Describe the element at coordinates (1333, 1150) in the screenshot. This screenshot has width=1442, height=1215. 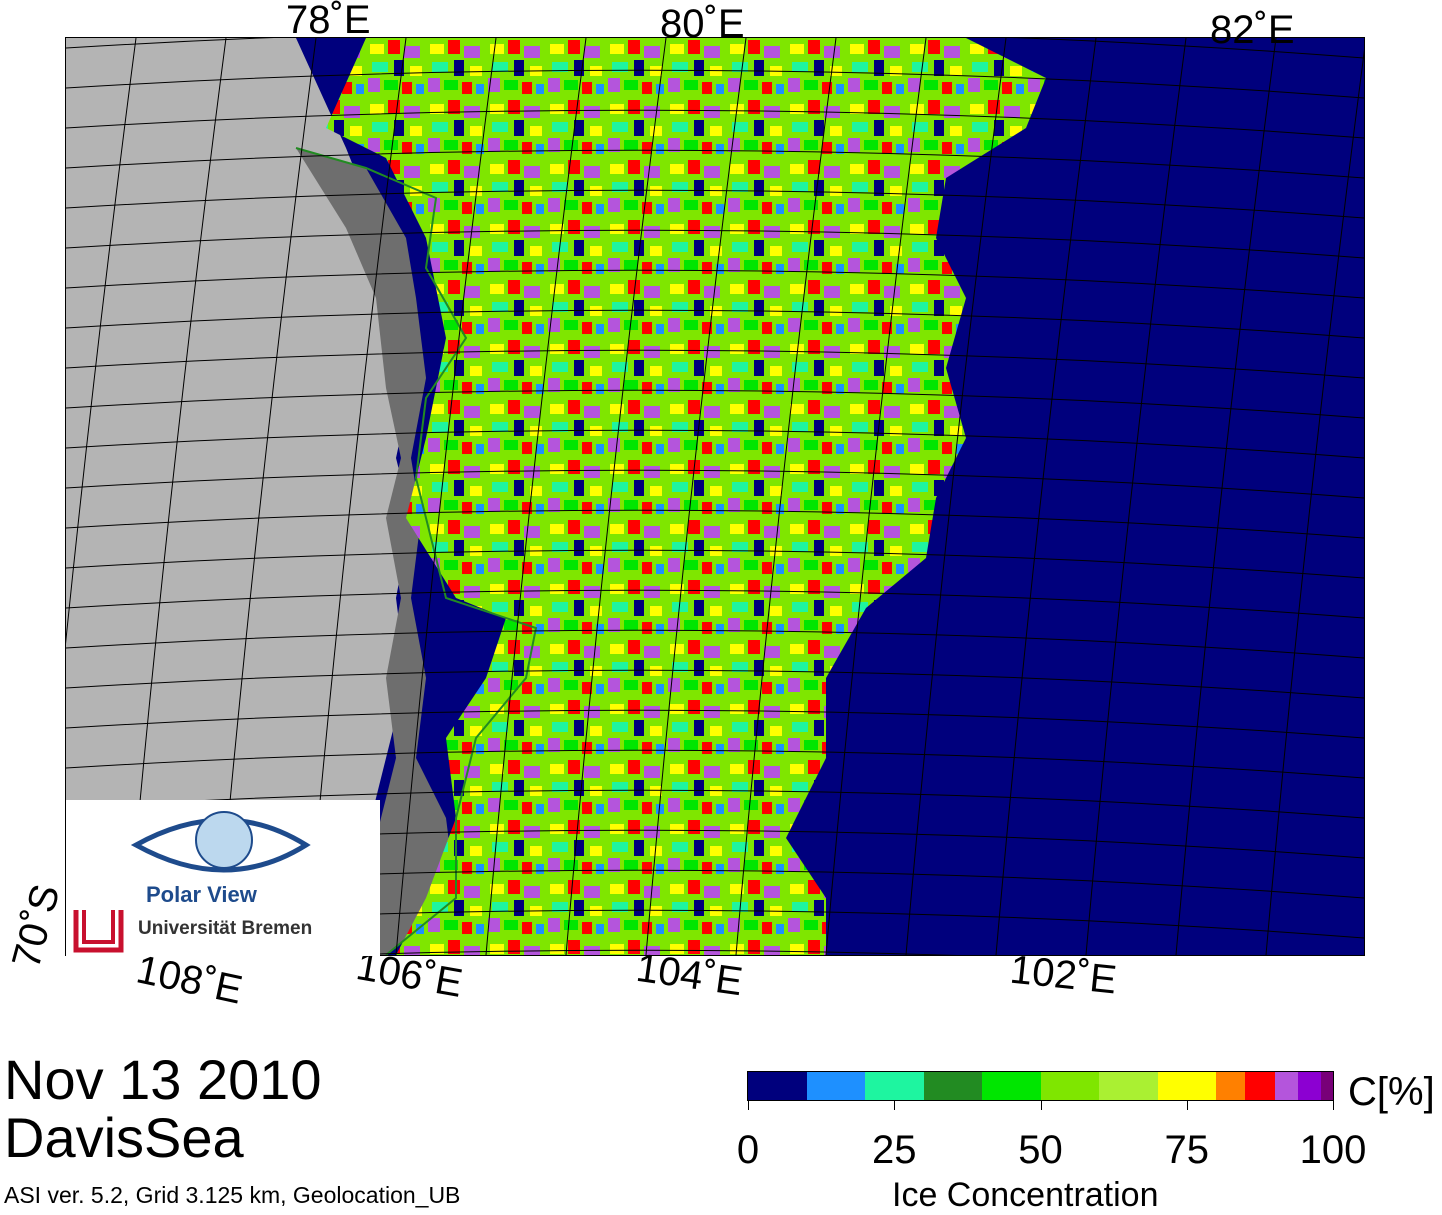
I see `colorbar-tick-label: 100` at that location.